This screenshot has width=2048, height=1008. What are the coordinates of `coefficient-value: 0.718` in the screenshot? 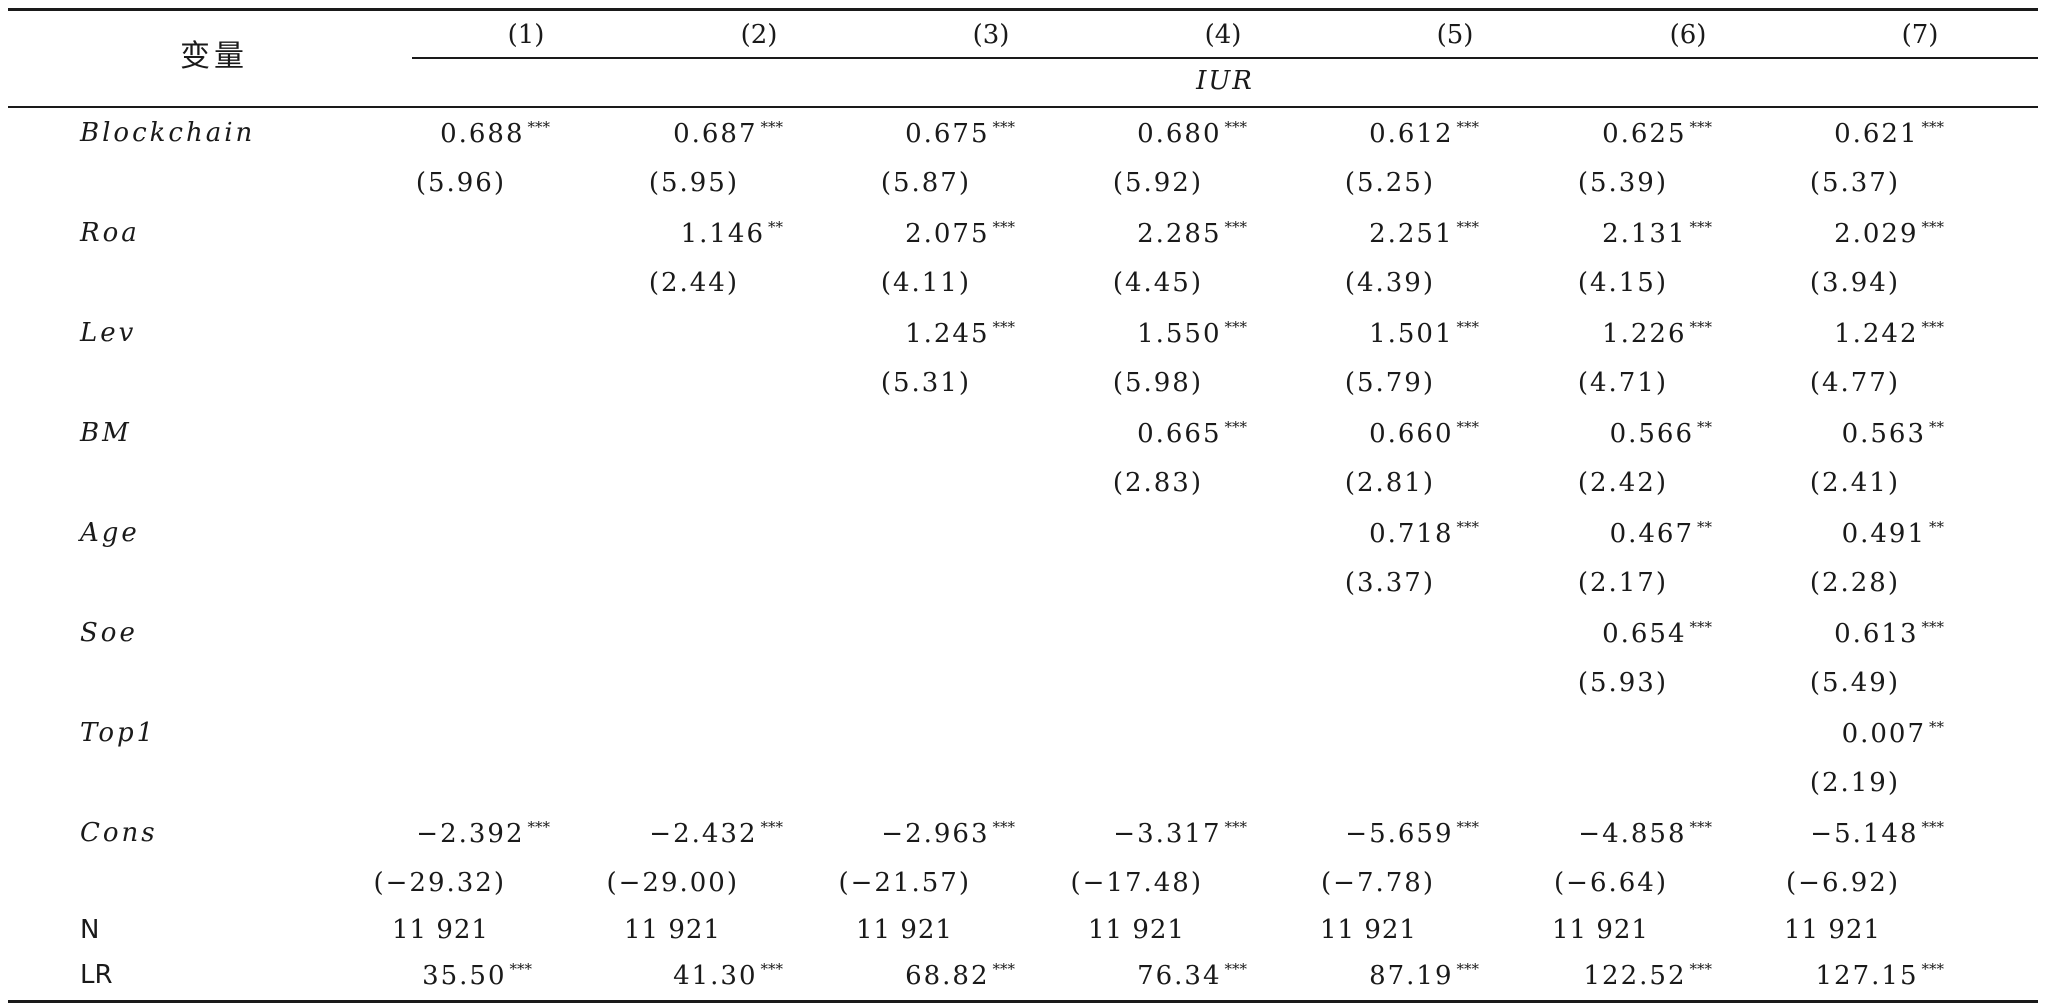 It's located at (1411, 534).